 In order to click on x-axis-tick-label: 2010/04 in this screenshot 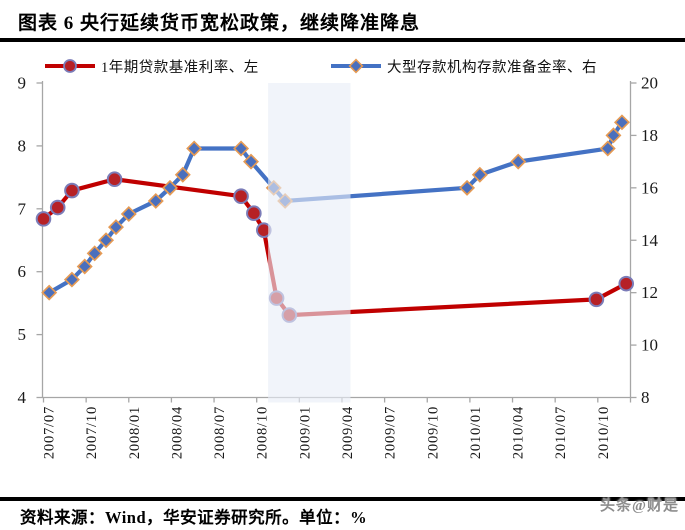, I will do `click(519, 432)`.